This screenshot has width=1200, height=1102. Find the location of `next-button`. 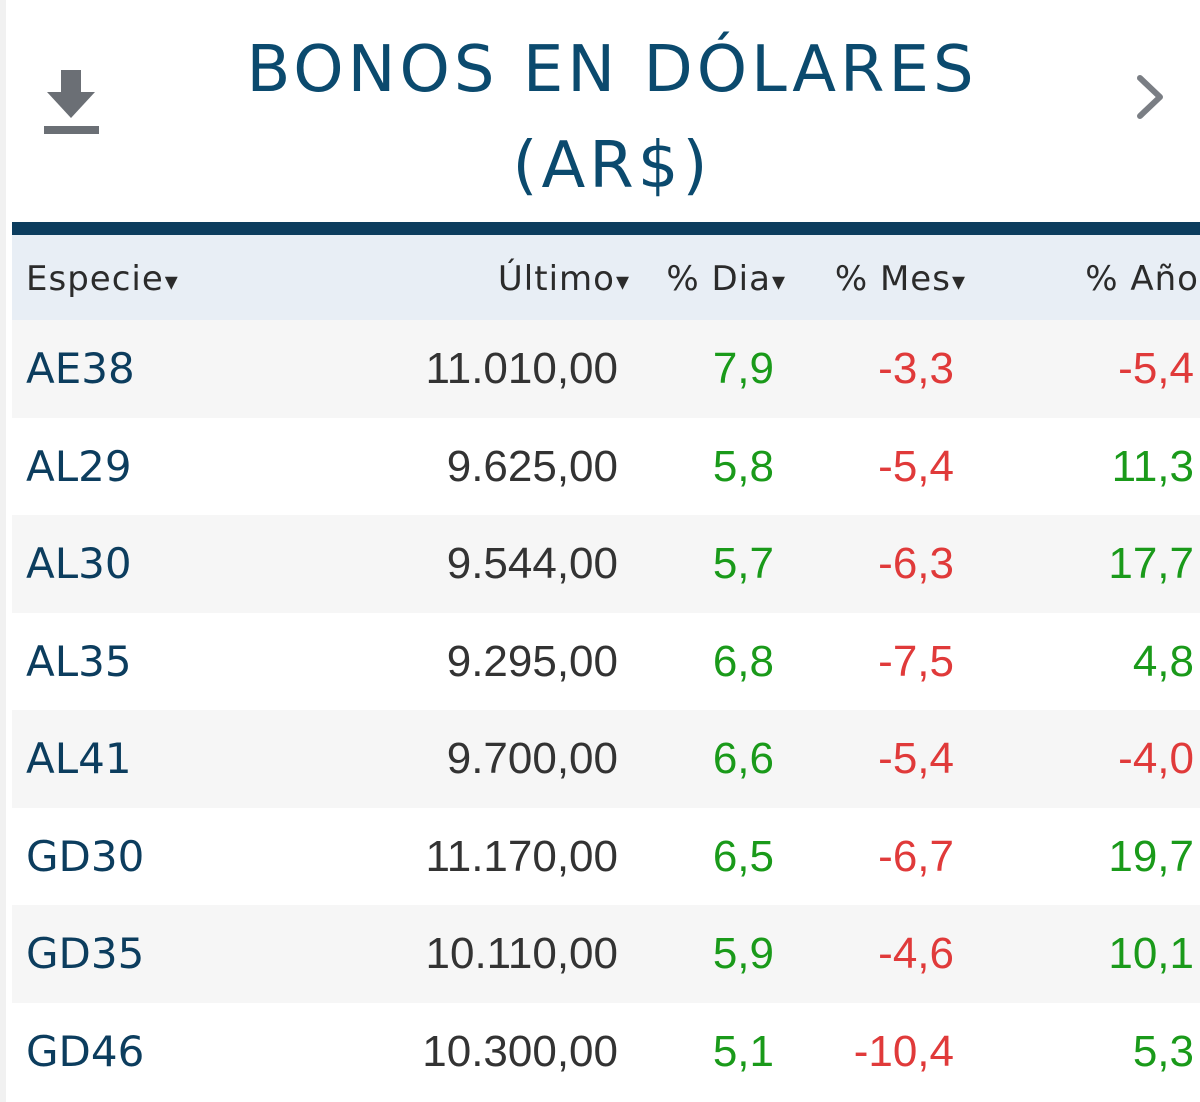

next-button is located at coordinates (1150, 97).